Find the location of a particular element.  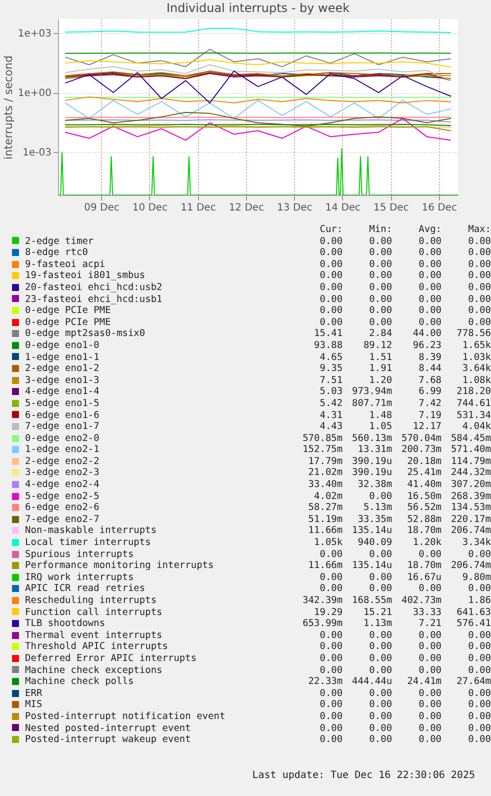

legend-label: Threshold APIC interrupts is located at coordinates (96, 646).